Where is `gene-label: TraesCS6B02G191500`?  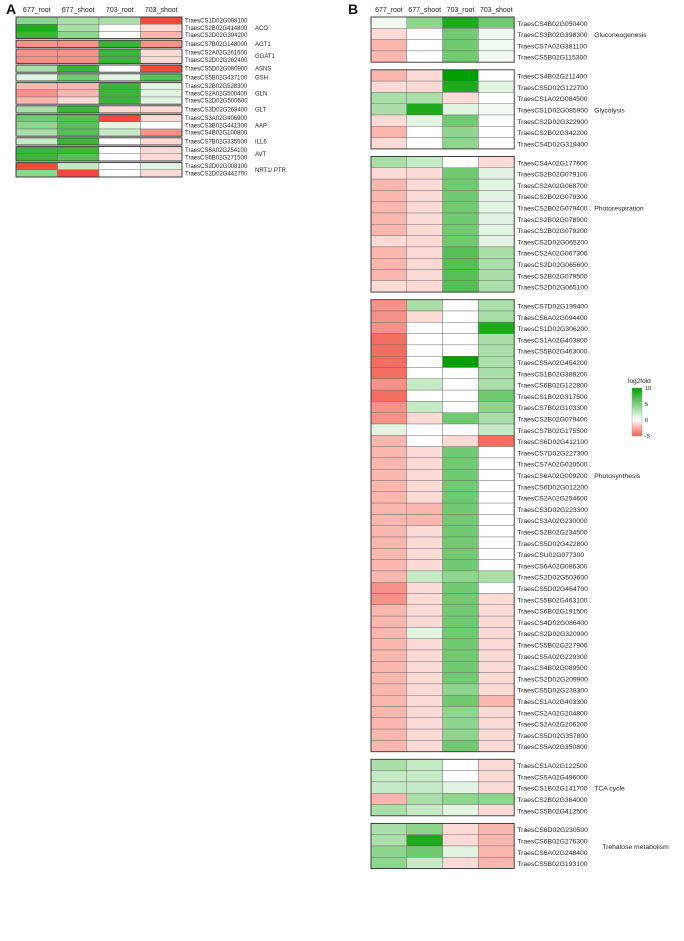 gene-label: TraesCS6B02G191500 is located at coordinates (552, 612).